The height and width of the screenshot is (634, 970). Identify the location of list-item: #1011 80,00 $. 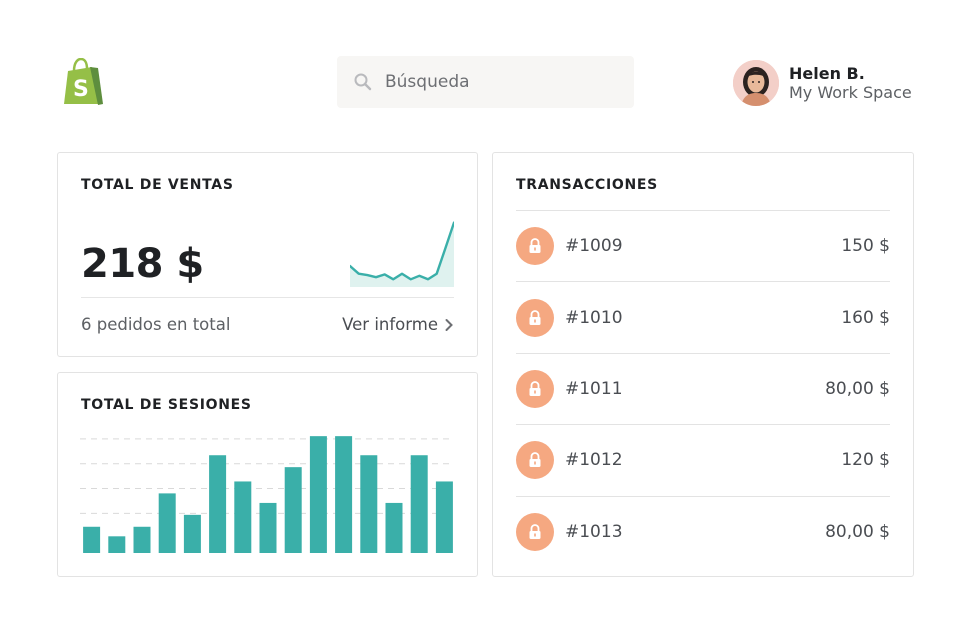
(703, 390).